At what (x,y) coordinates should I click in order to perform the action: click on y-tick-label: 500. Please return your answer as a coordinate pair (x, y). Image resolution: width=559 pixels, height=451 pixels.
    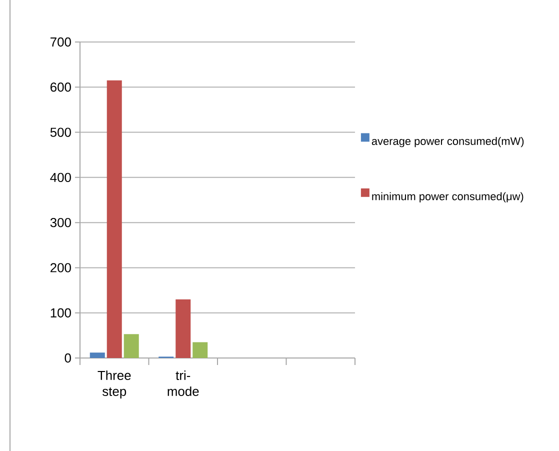
    Looking at the image, I should click on (60, 132).